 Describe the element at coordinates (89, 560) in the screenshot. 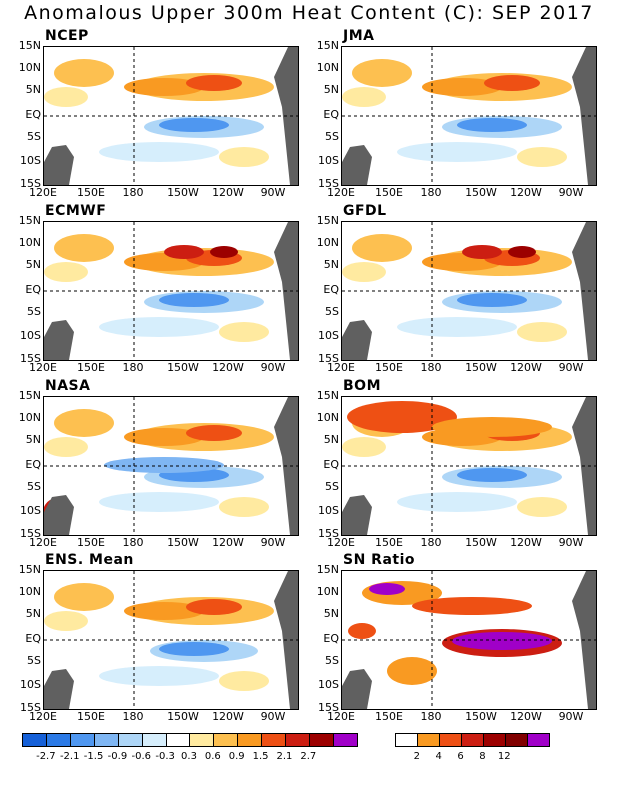

I see `panel-title: ENS. Mean` at that location.